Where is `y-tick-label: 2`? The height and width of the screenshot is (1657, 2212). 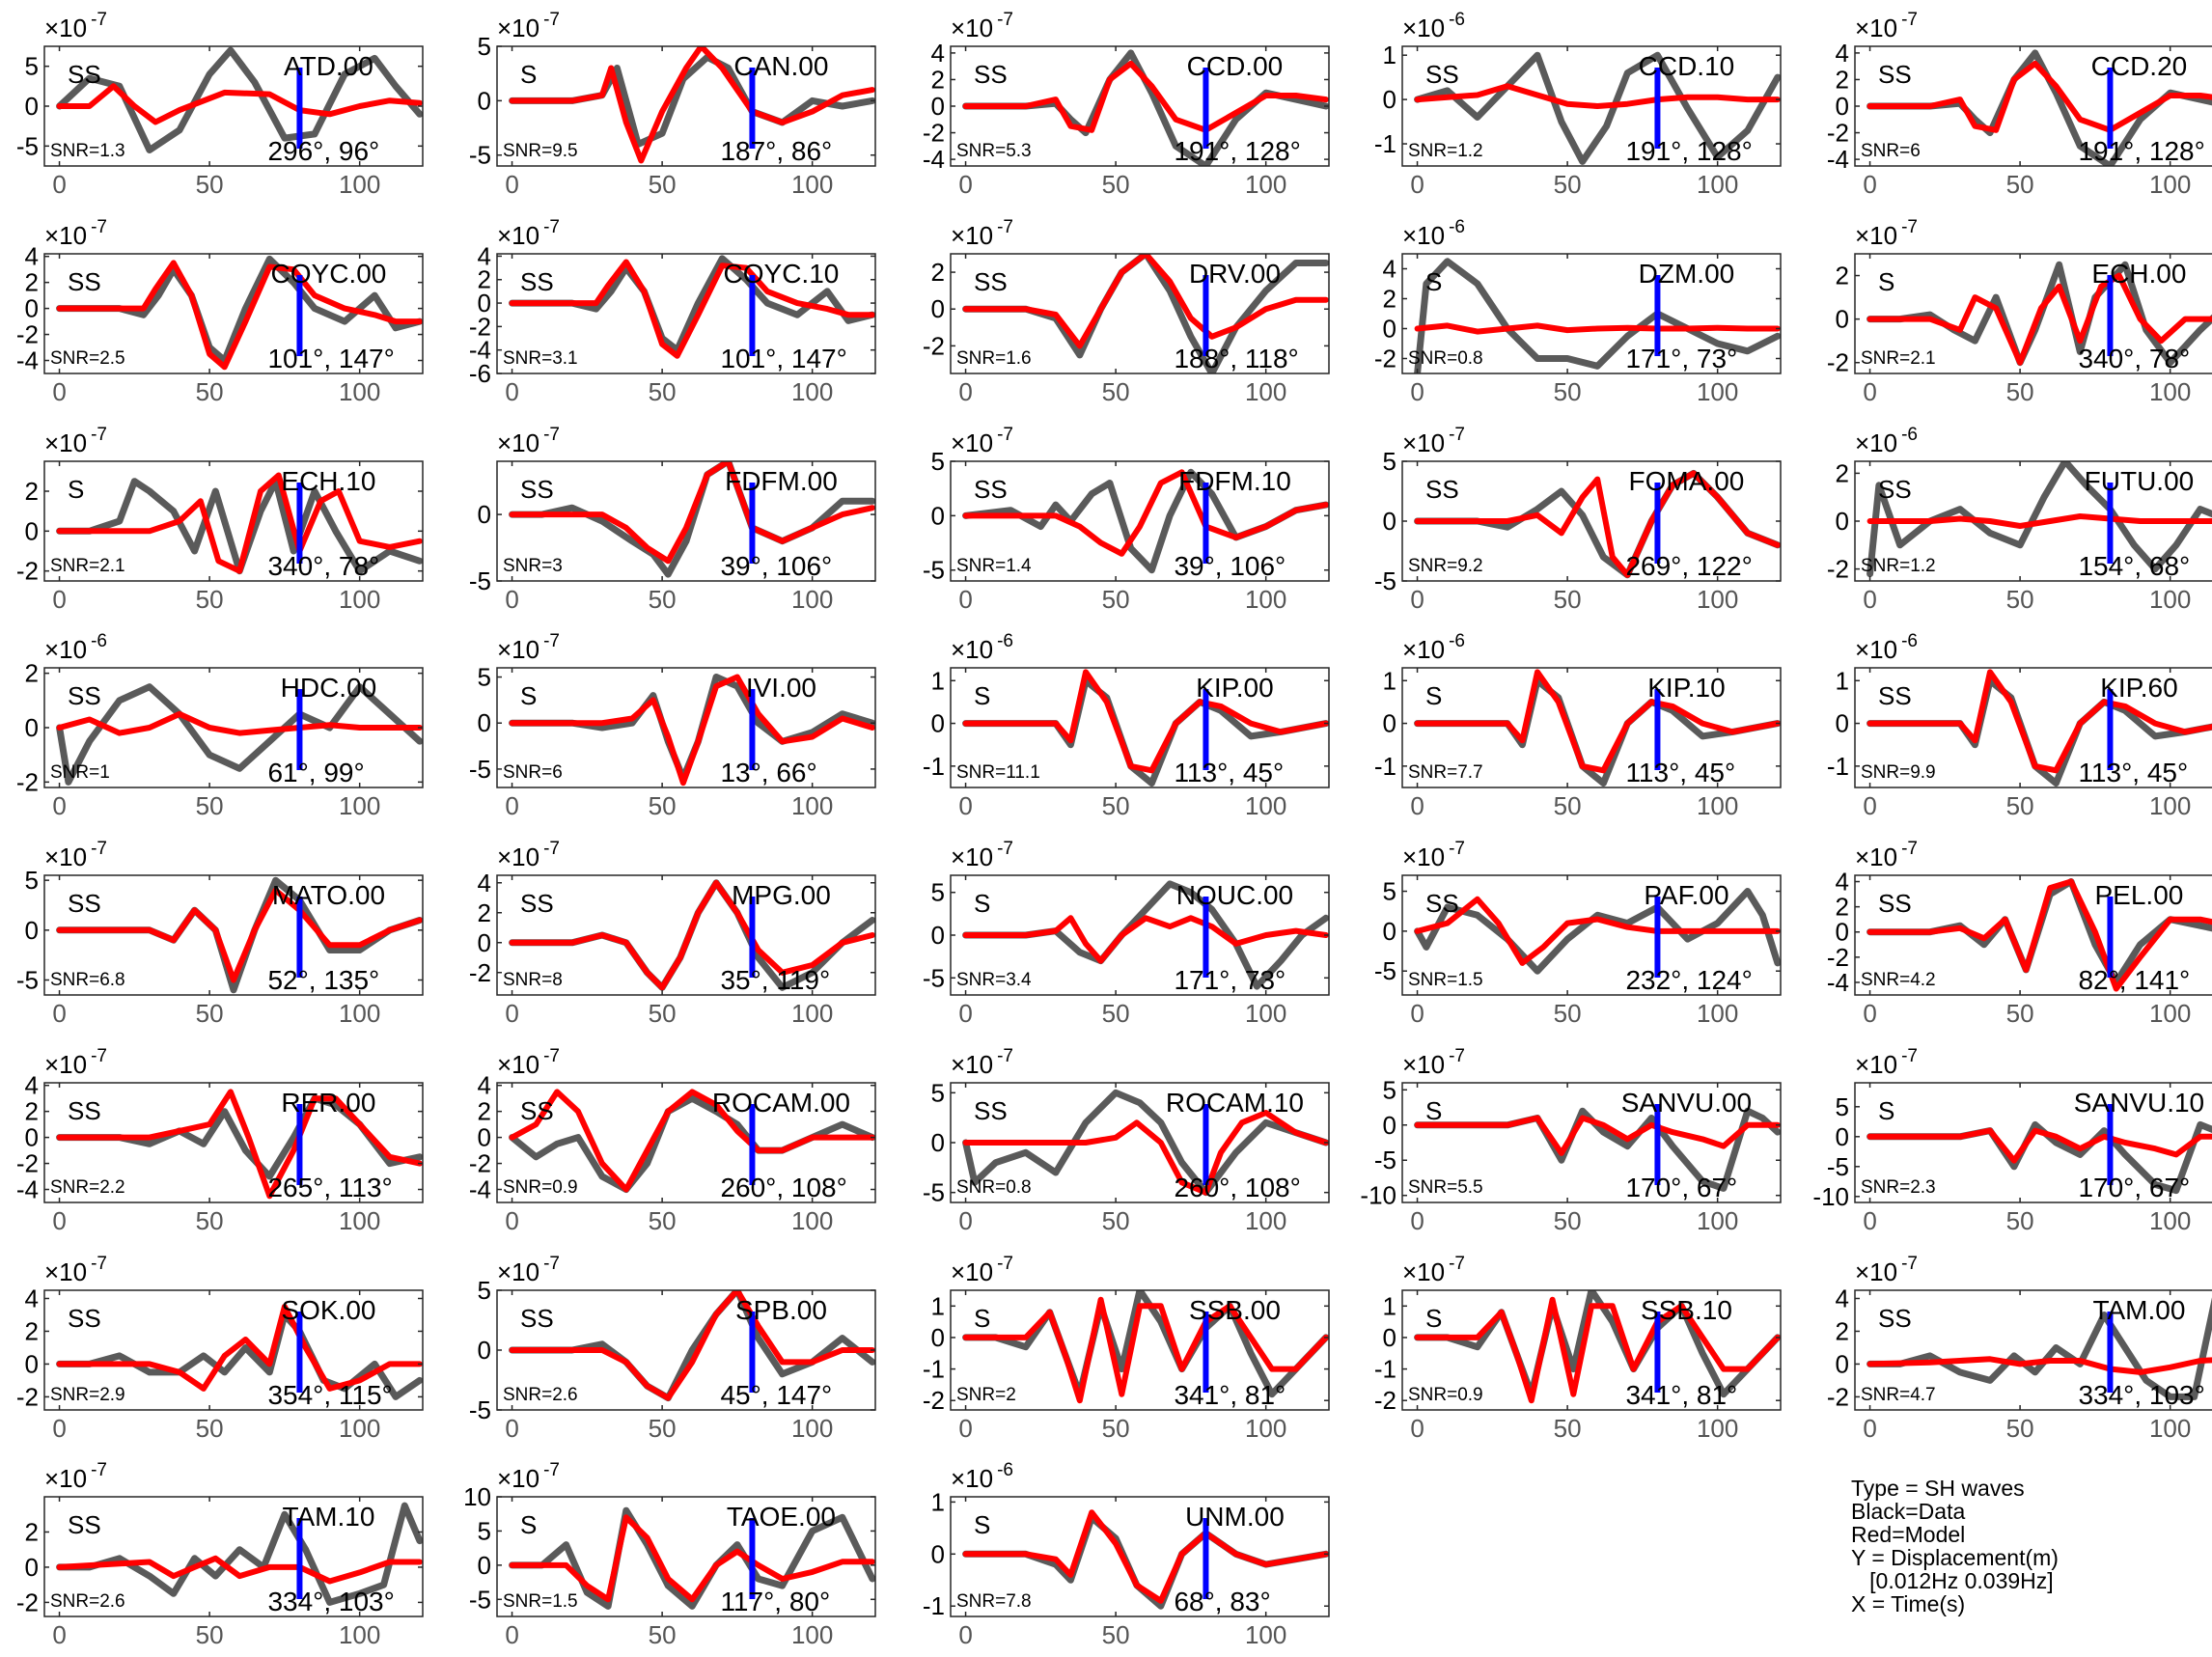 y-tick-label: 2 is located at coordinates (1389, 299).